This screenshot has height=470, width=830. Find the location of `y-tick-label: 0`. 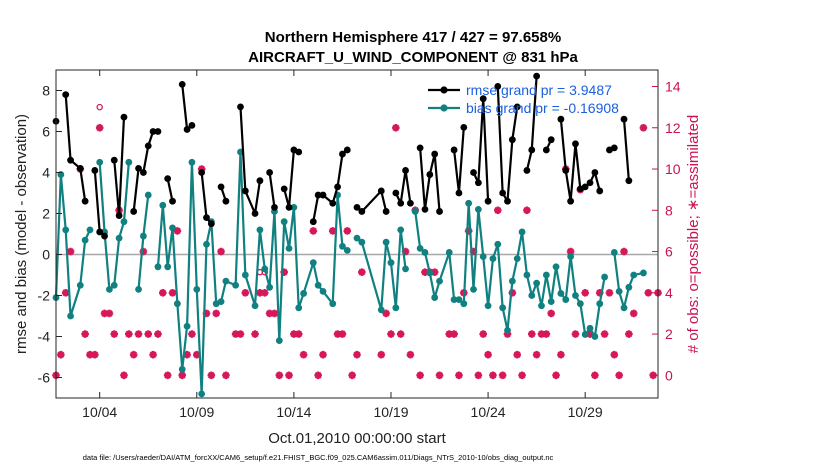

y-tick-label: 0 is located at coordinates (46, 255).